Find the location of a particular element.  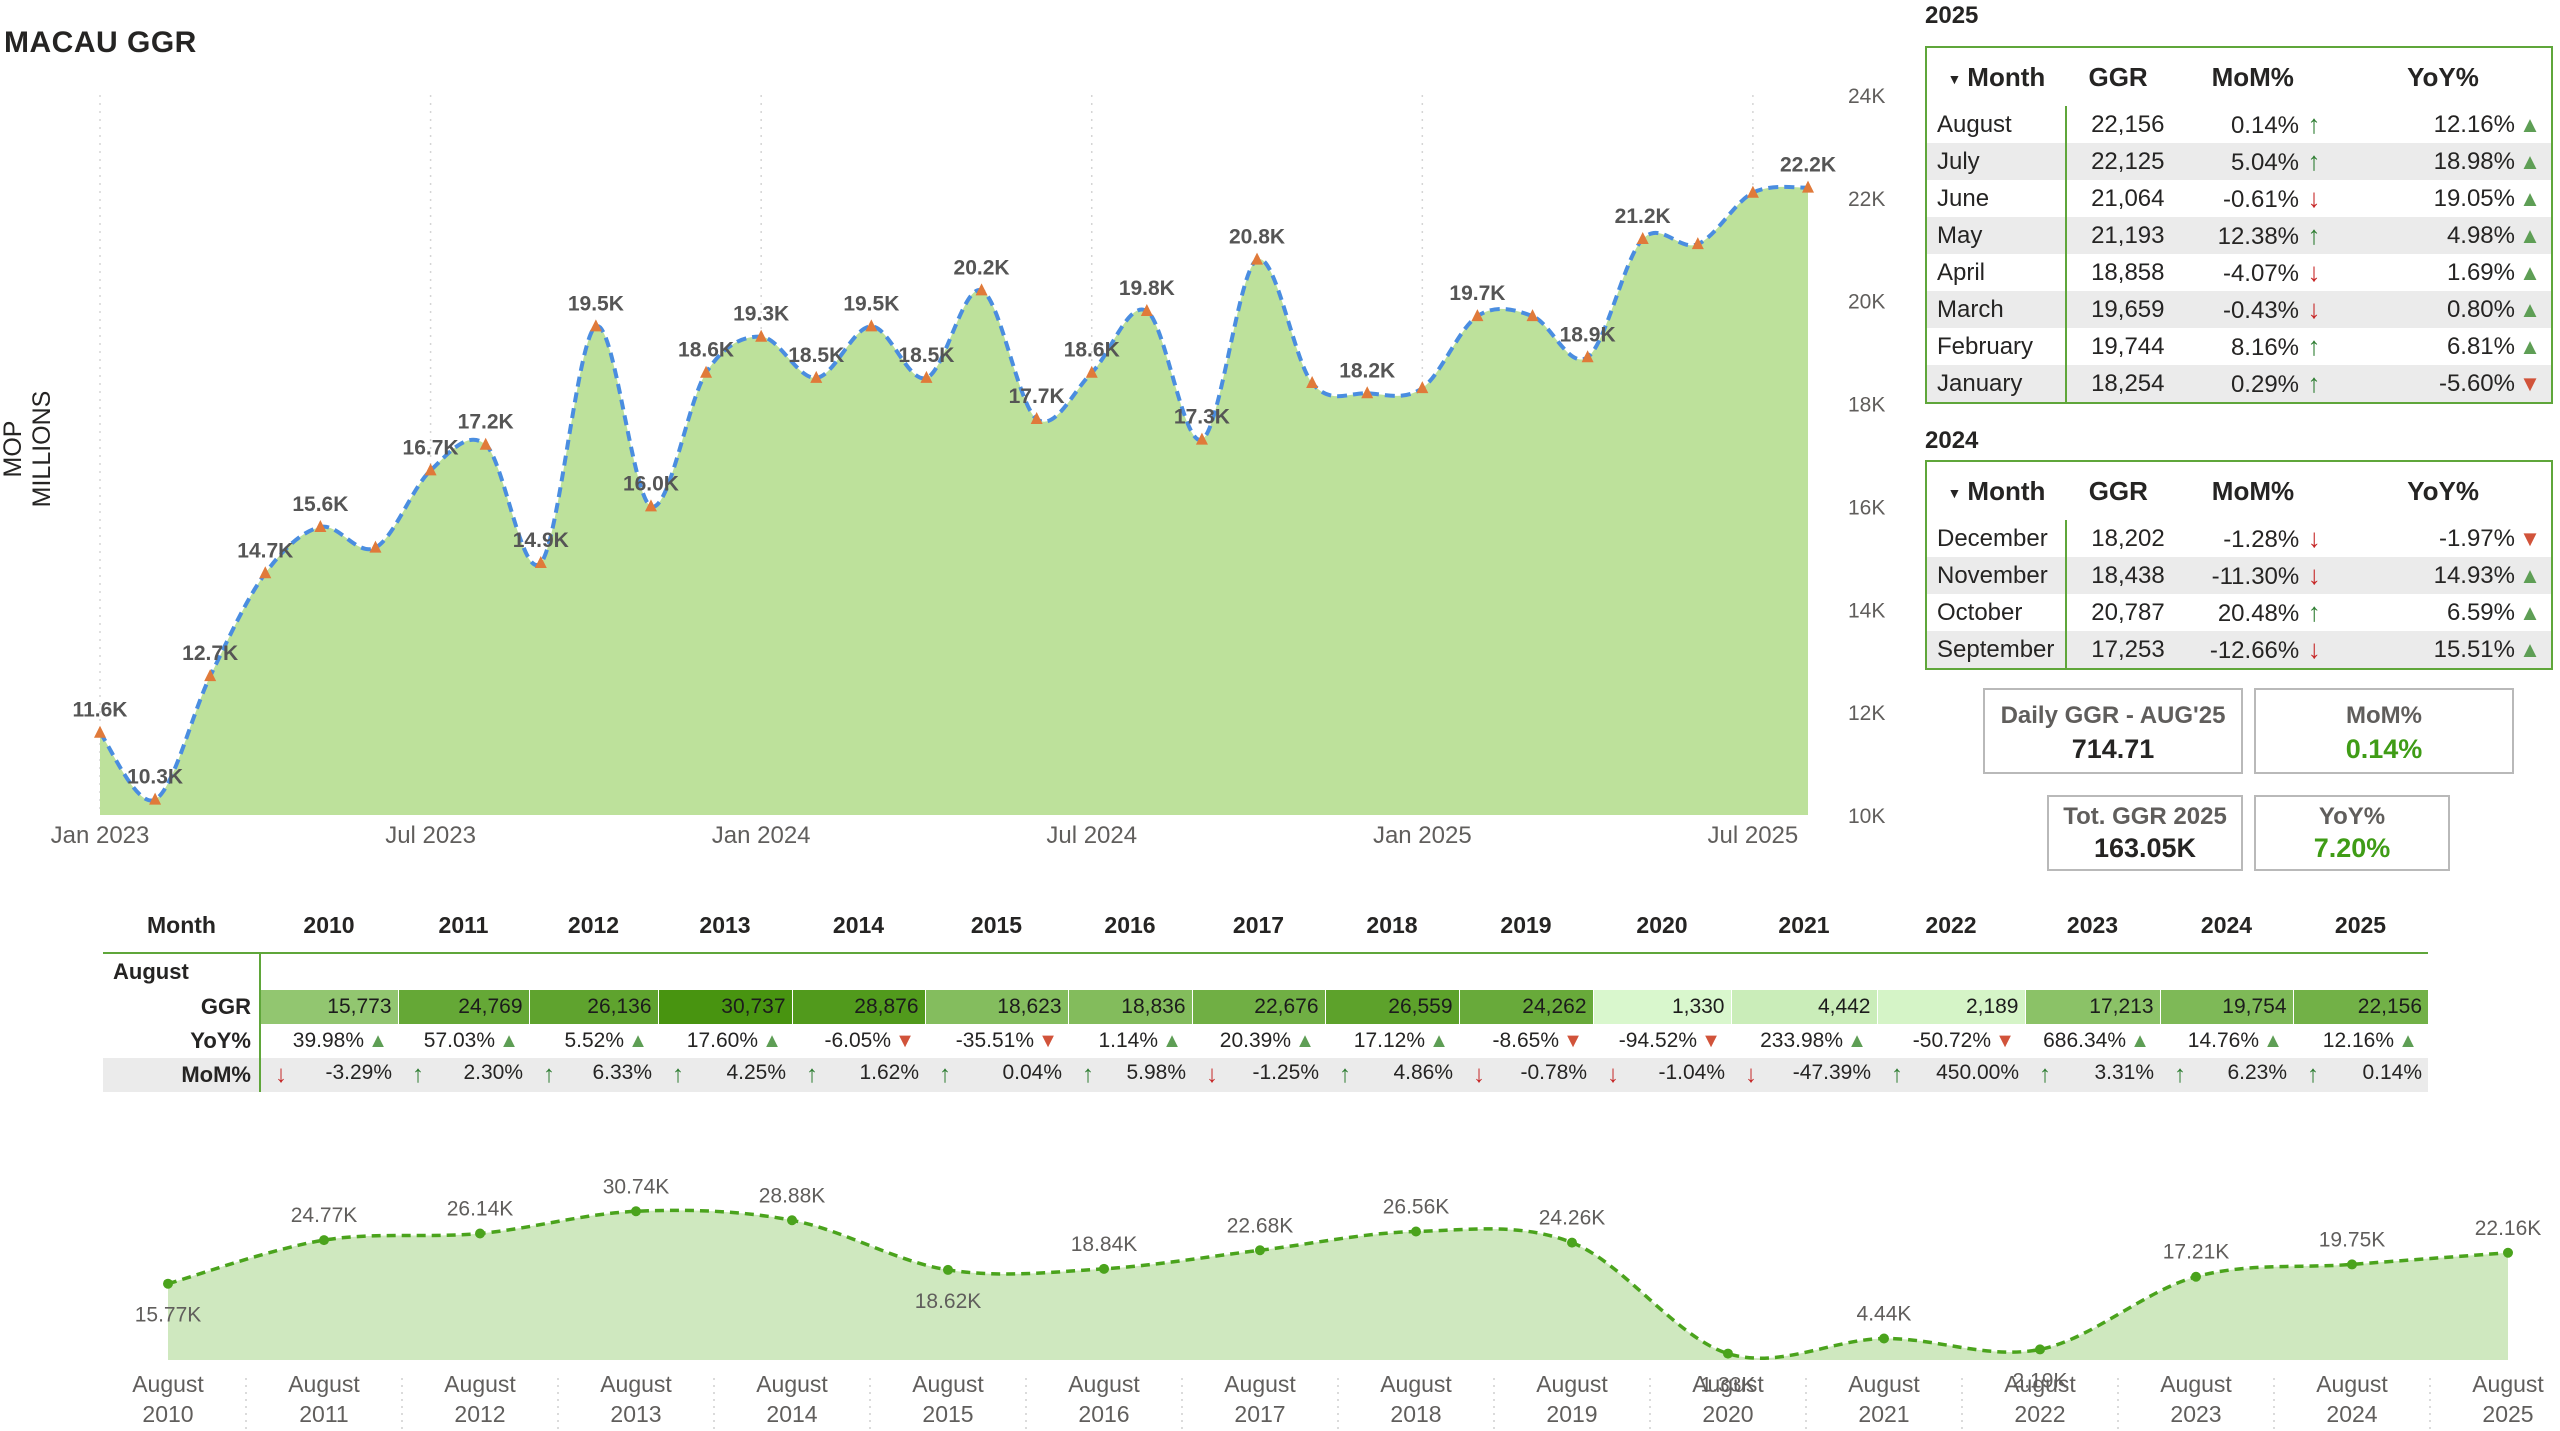

data-label: 16.0K is located at coordinates (651, 483).